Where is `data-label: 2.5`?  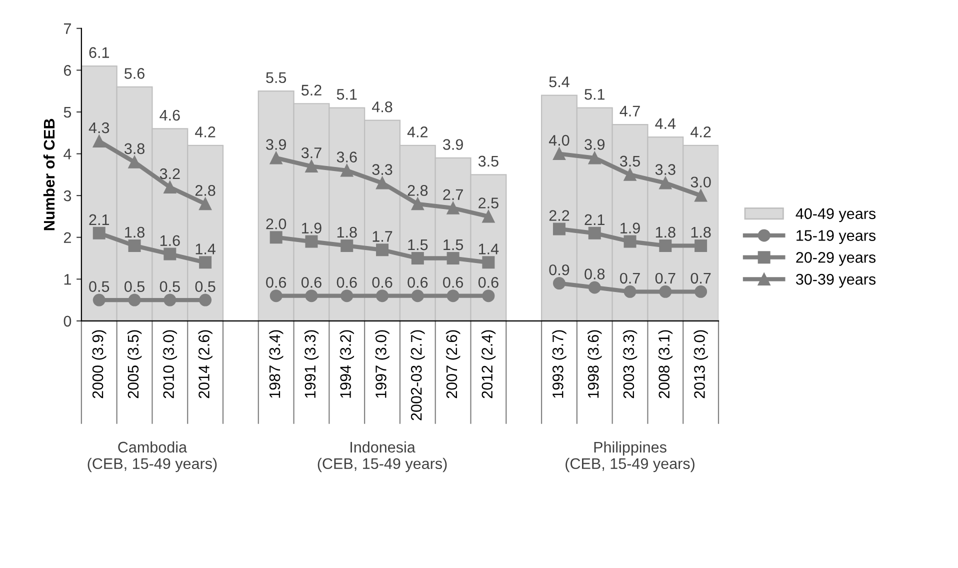
data-label: 2.5 is located at coordinates (488, 203).